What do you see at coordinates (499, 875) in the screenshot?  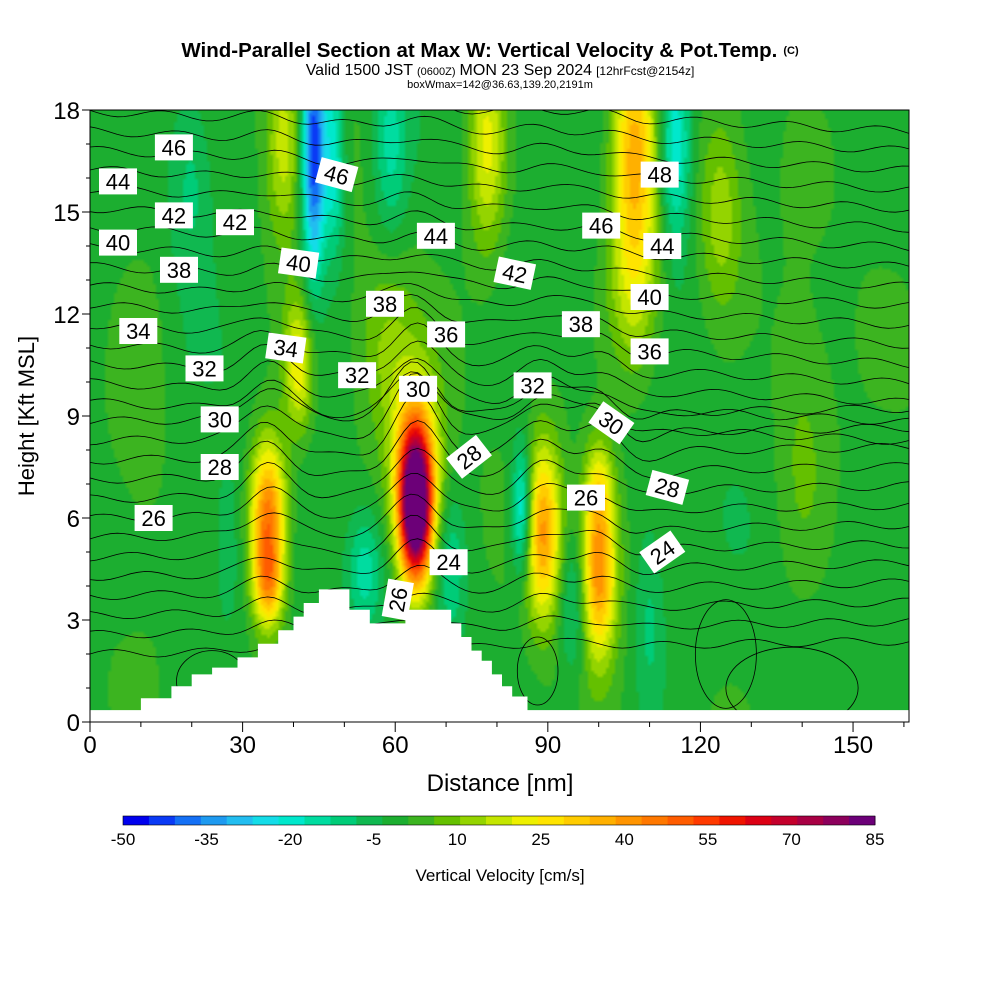 I see `colorbar-label: Vertical Velocity [cm/s]` at bounding box center [499, 875].